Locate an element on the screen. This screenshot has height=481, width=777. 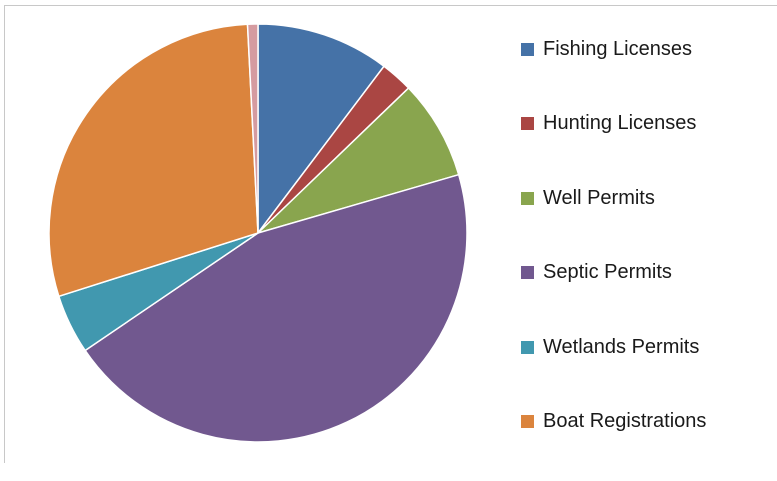
legend-label-wetlands-permits: Wetlands Permits is located at coordinates (621, 346).